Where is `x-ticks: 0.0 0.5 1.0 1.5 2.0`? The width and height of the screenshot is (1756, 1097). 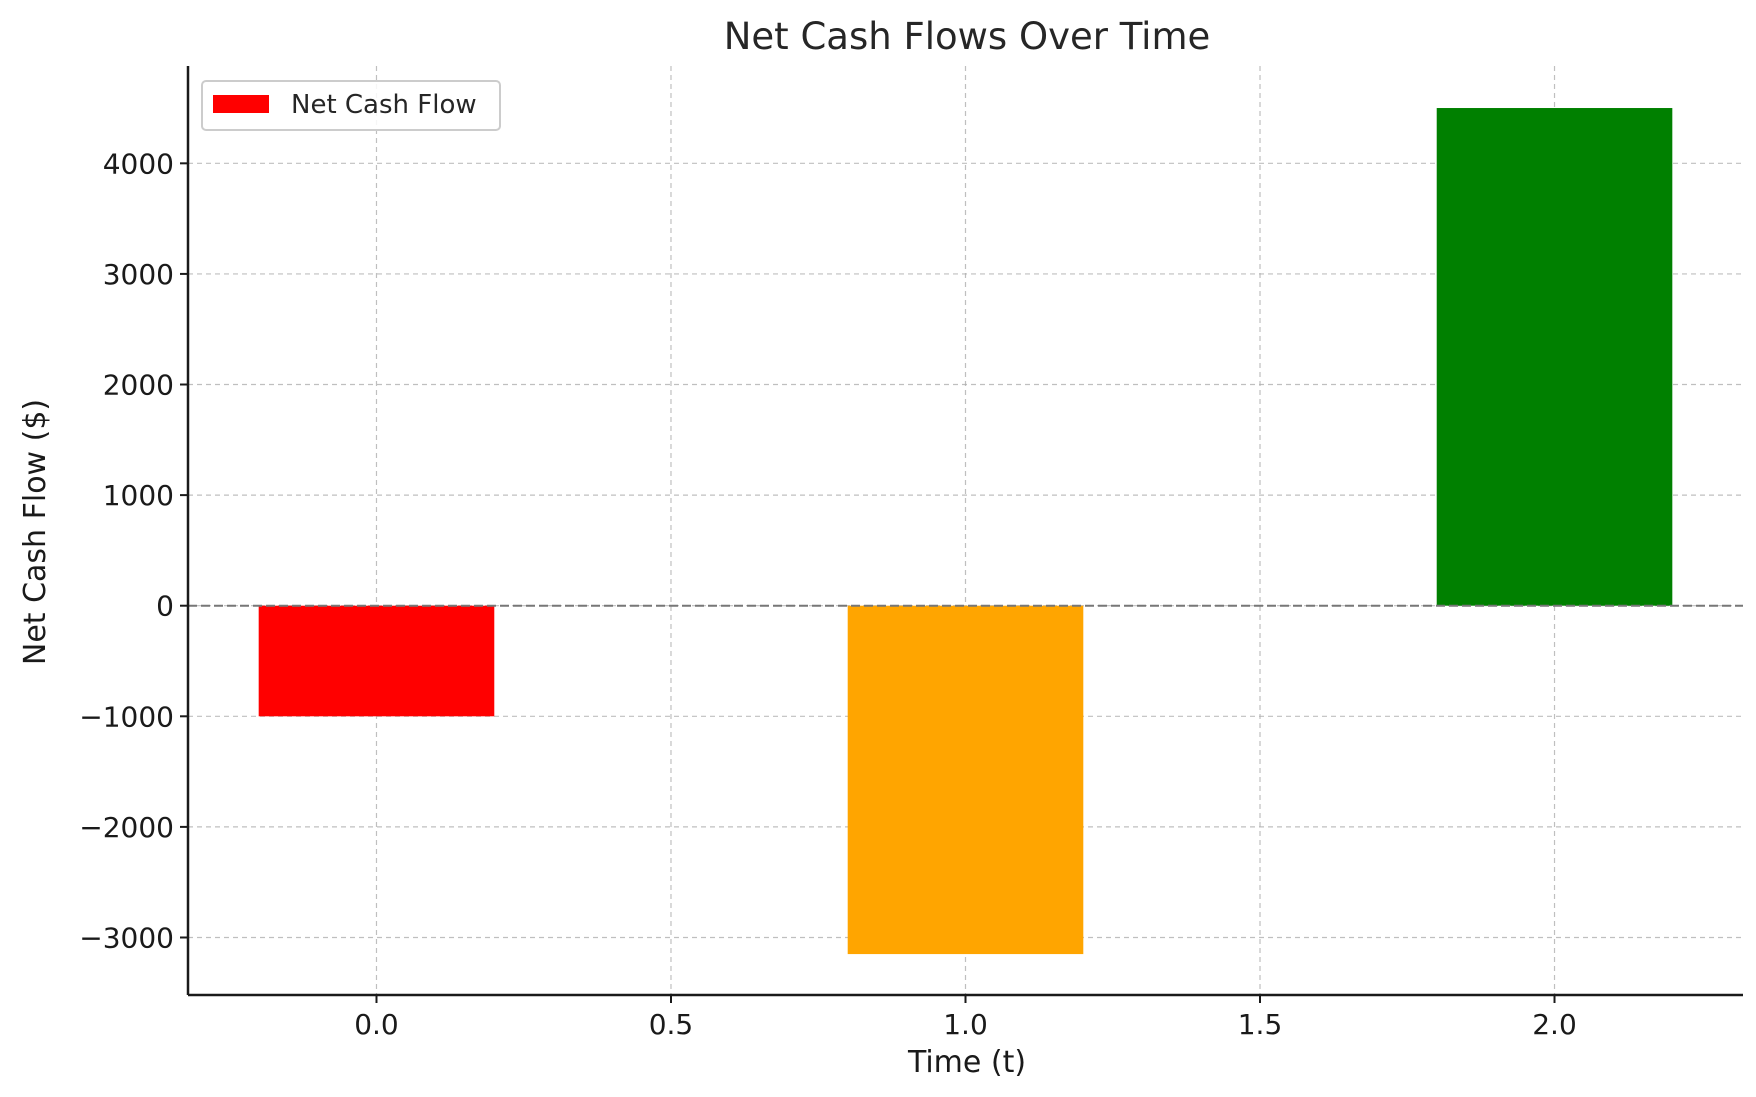 x-ticks: 0.0 0.5 1.0 1.5 2.0 is located at coordinates (965, 1018).